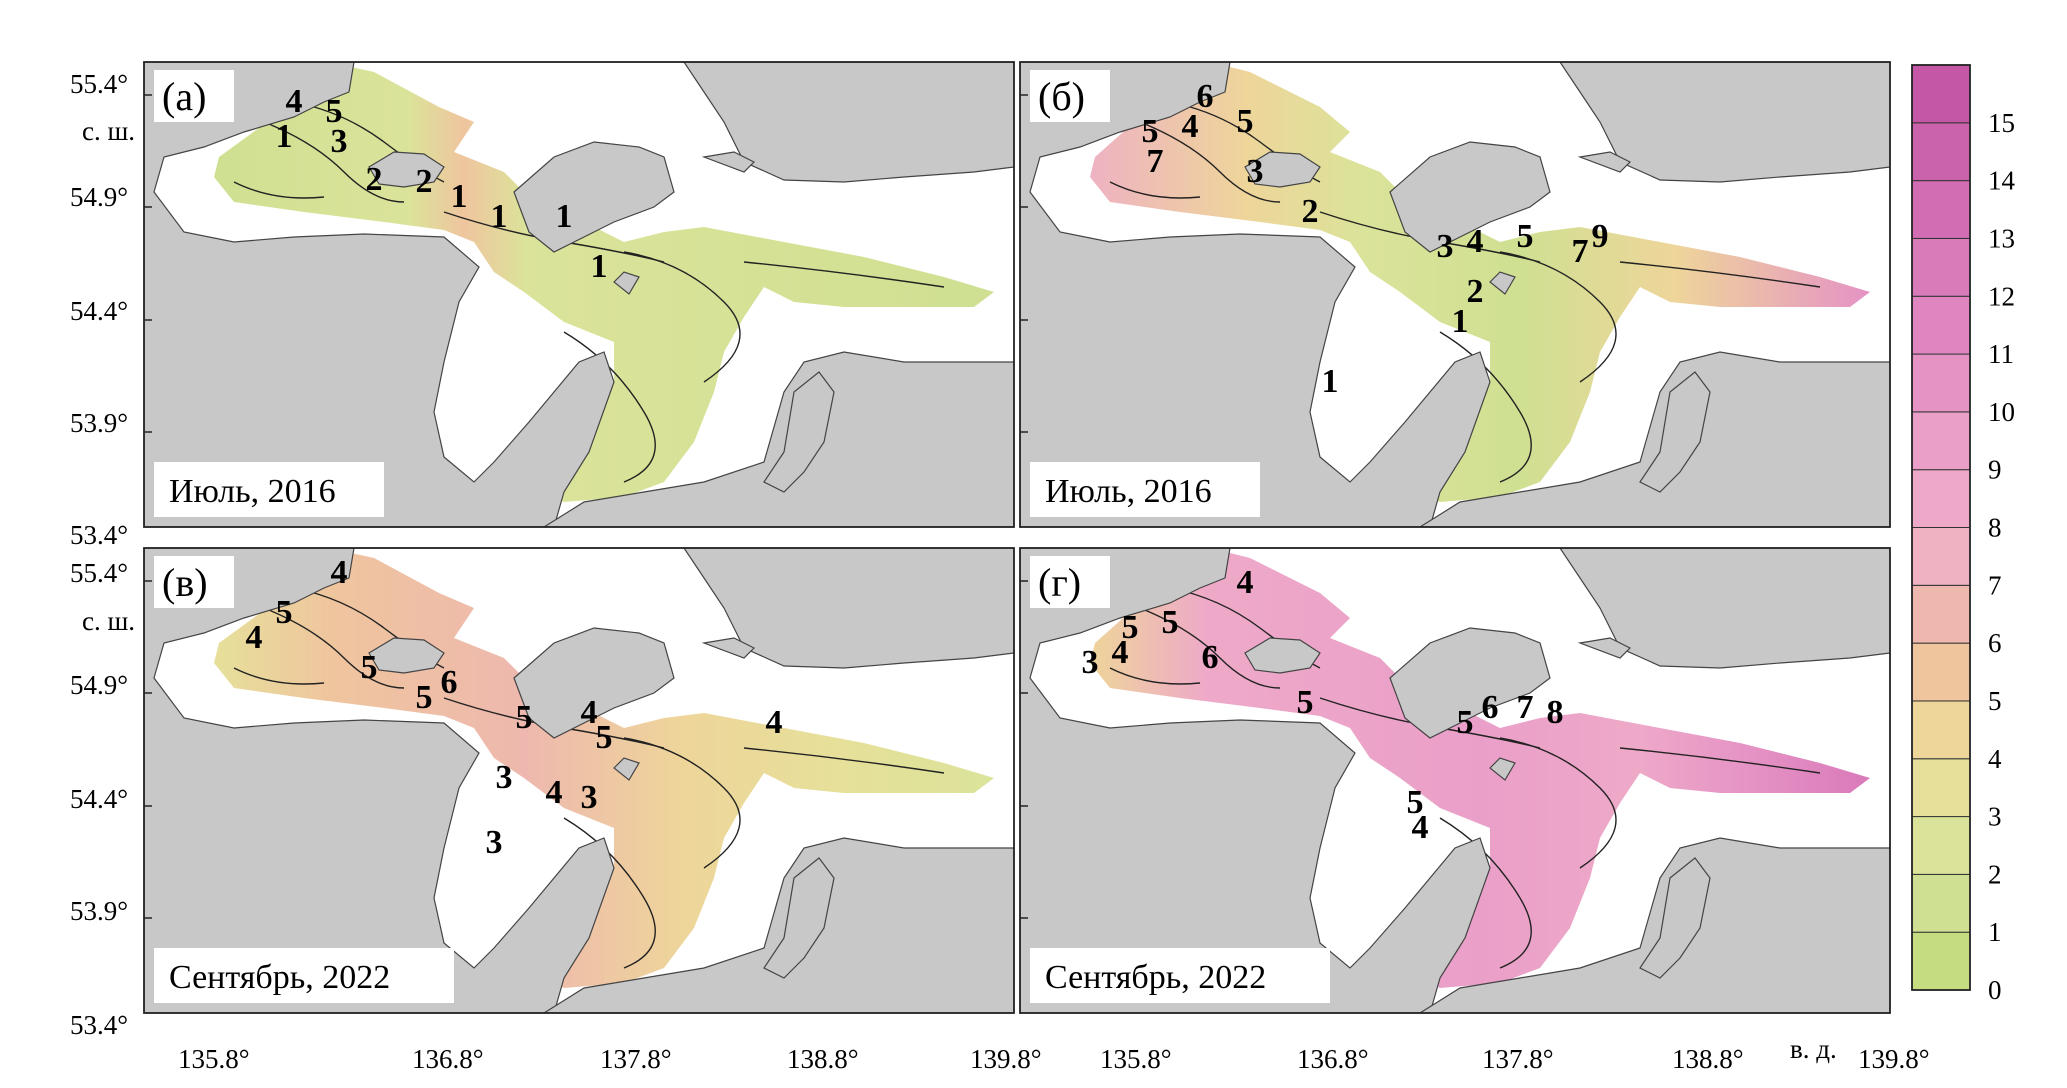 This screenshot has width=2067, height=1088. What do you see at coordinates (184, 96) in the screenshot?
I see `panel-label: (а)` at bounding box center [184, 96].